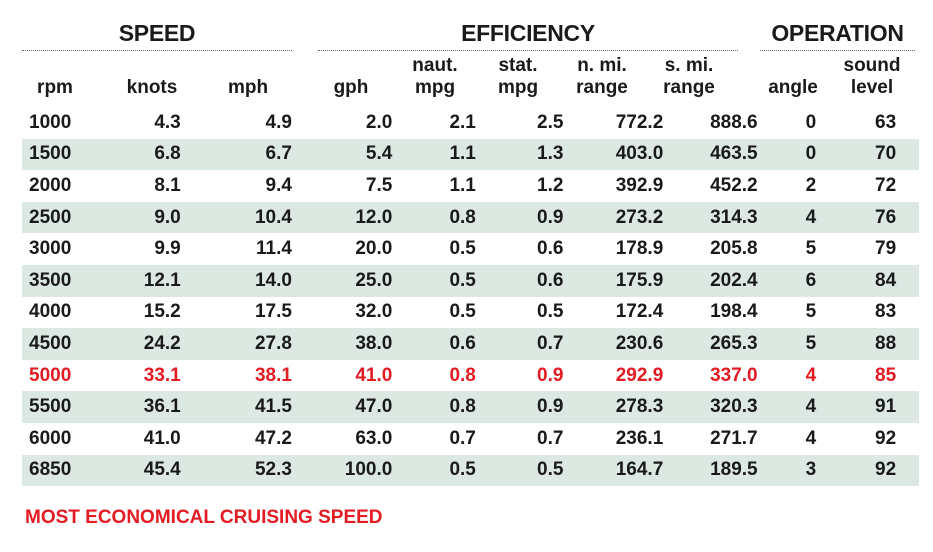  What do you see at coordinates (266, 407) in the screenshot?
I see `table-cell: 41.5` at bounding box center [266, 407].